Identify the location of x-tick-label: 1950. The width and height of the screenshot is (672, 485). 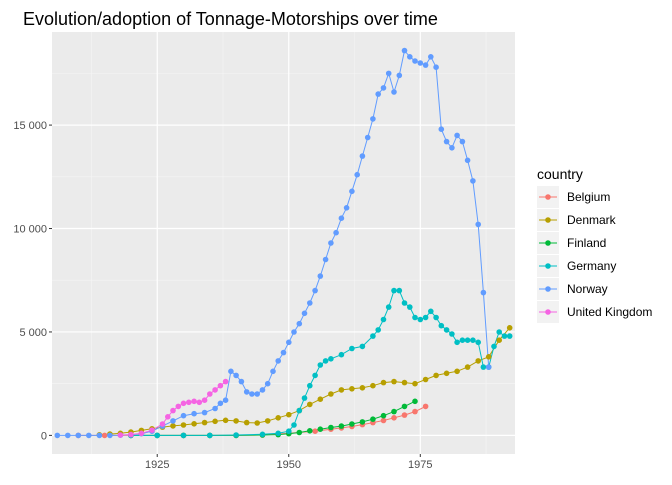
(289, 465).